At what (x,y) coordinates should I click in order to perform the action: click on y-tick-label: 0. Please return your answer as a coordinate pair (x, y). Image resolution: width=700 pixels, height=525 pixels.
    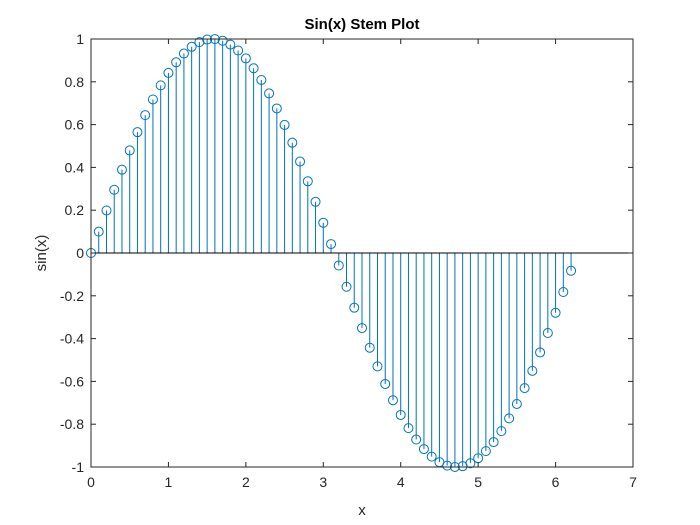
    Looking at the image, I should click on (80, 253).